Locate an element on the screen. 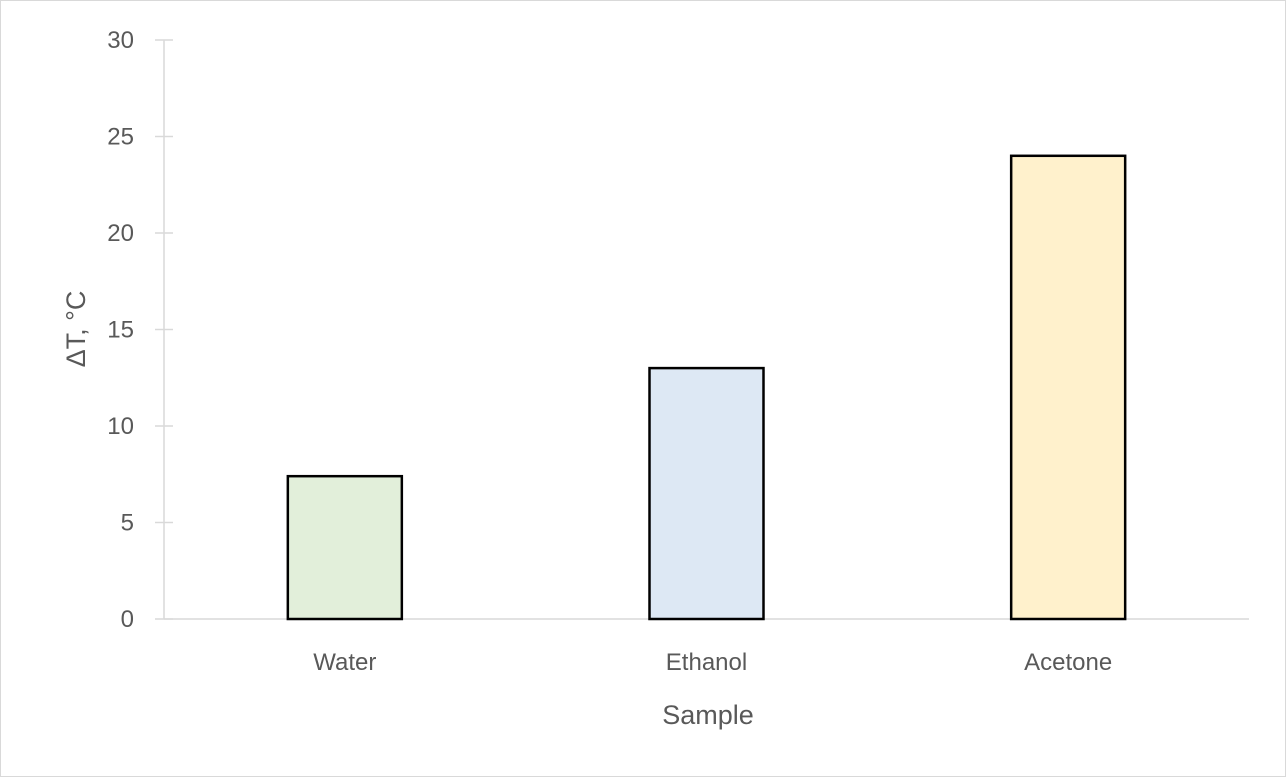 The width and height of the screenshot is (1286, 778). x-axis-title: Sample is located at coordinates (708, 715).